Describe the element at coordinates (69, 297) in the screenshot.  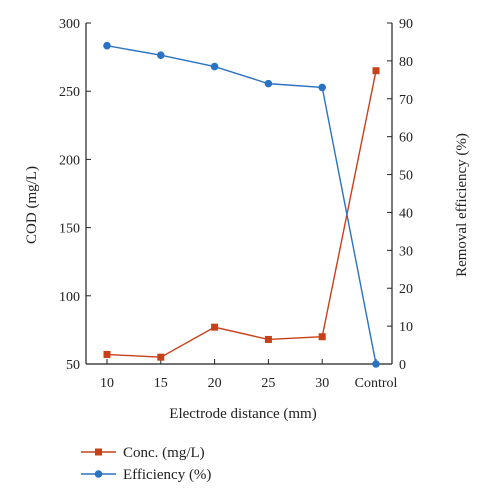
I see `y-left-tick-label: 100` at that location.